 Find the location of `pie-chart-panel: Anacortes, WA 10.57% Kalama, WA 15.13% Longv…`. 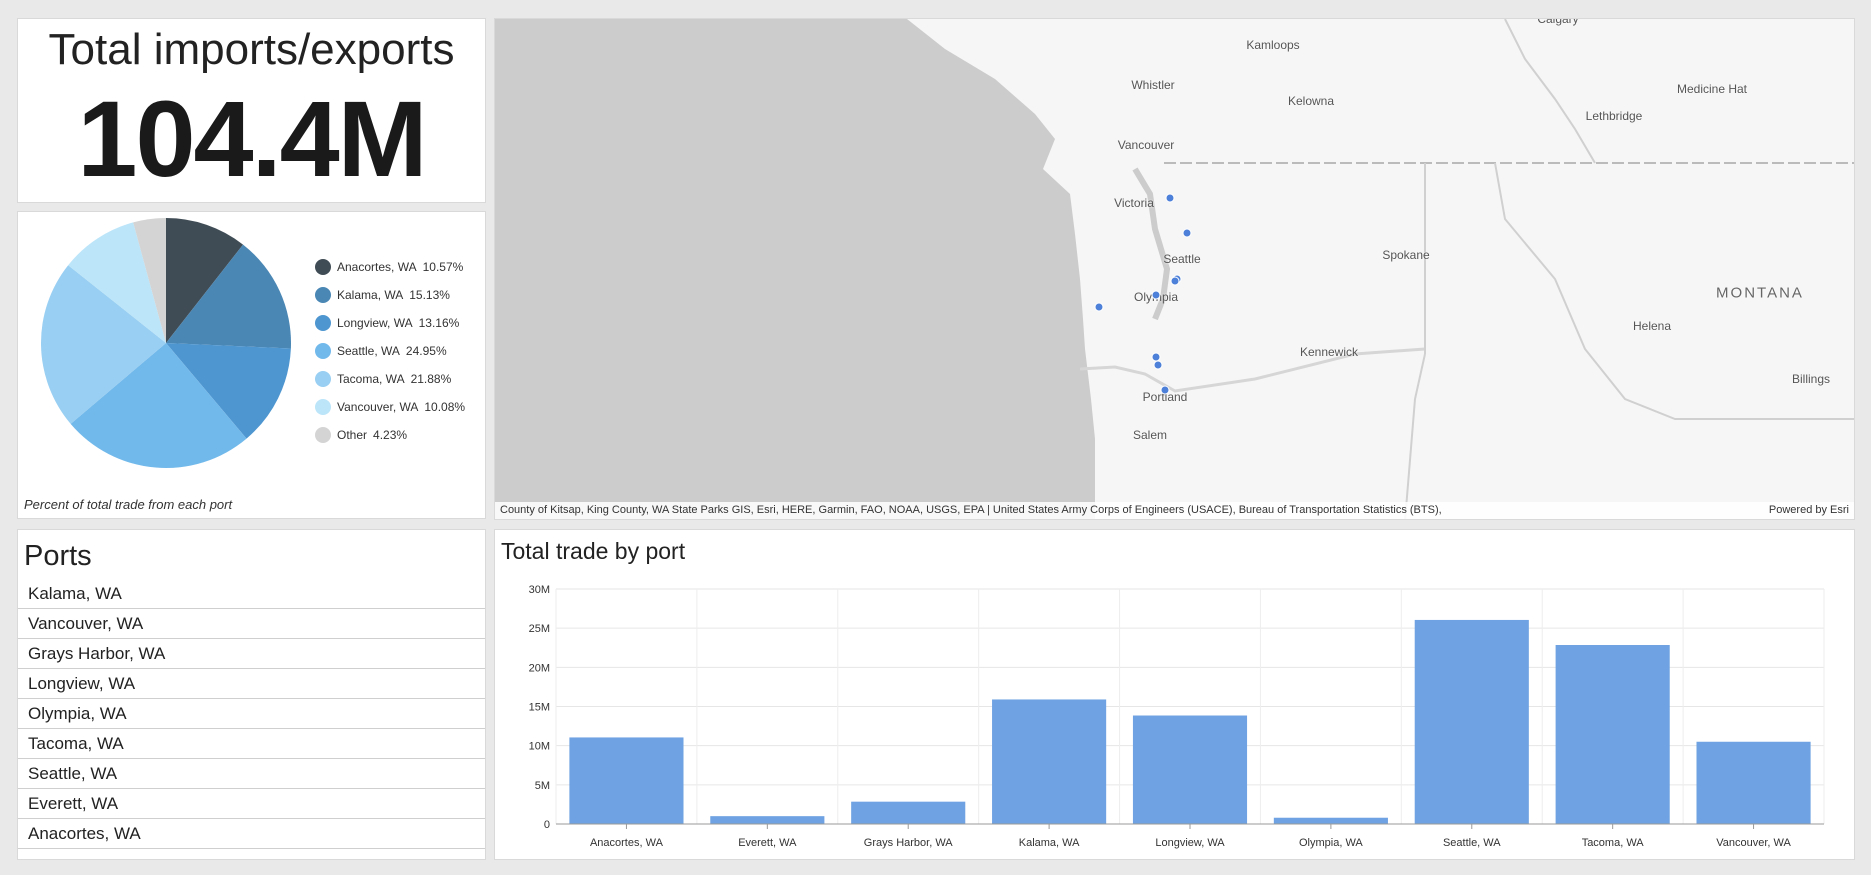

pie-chart-panel: Anacortes, WA 10.57% Kalama, WA 15.13% Longv… is located at coordinates (251, 365).